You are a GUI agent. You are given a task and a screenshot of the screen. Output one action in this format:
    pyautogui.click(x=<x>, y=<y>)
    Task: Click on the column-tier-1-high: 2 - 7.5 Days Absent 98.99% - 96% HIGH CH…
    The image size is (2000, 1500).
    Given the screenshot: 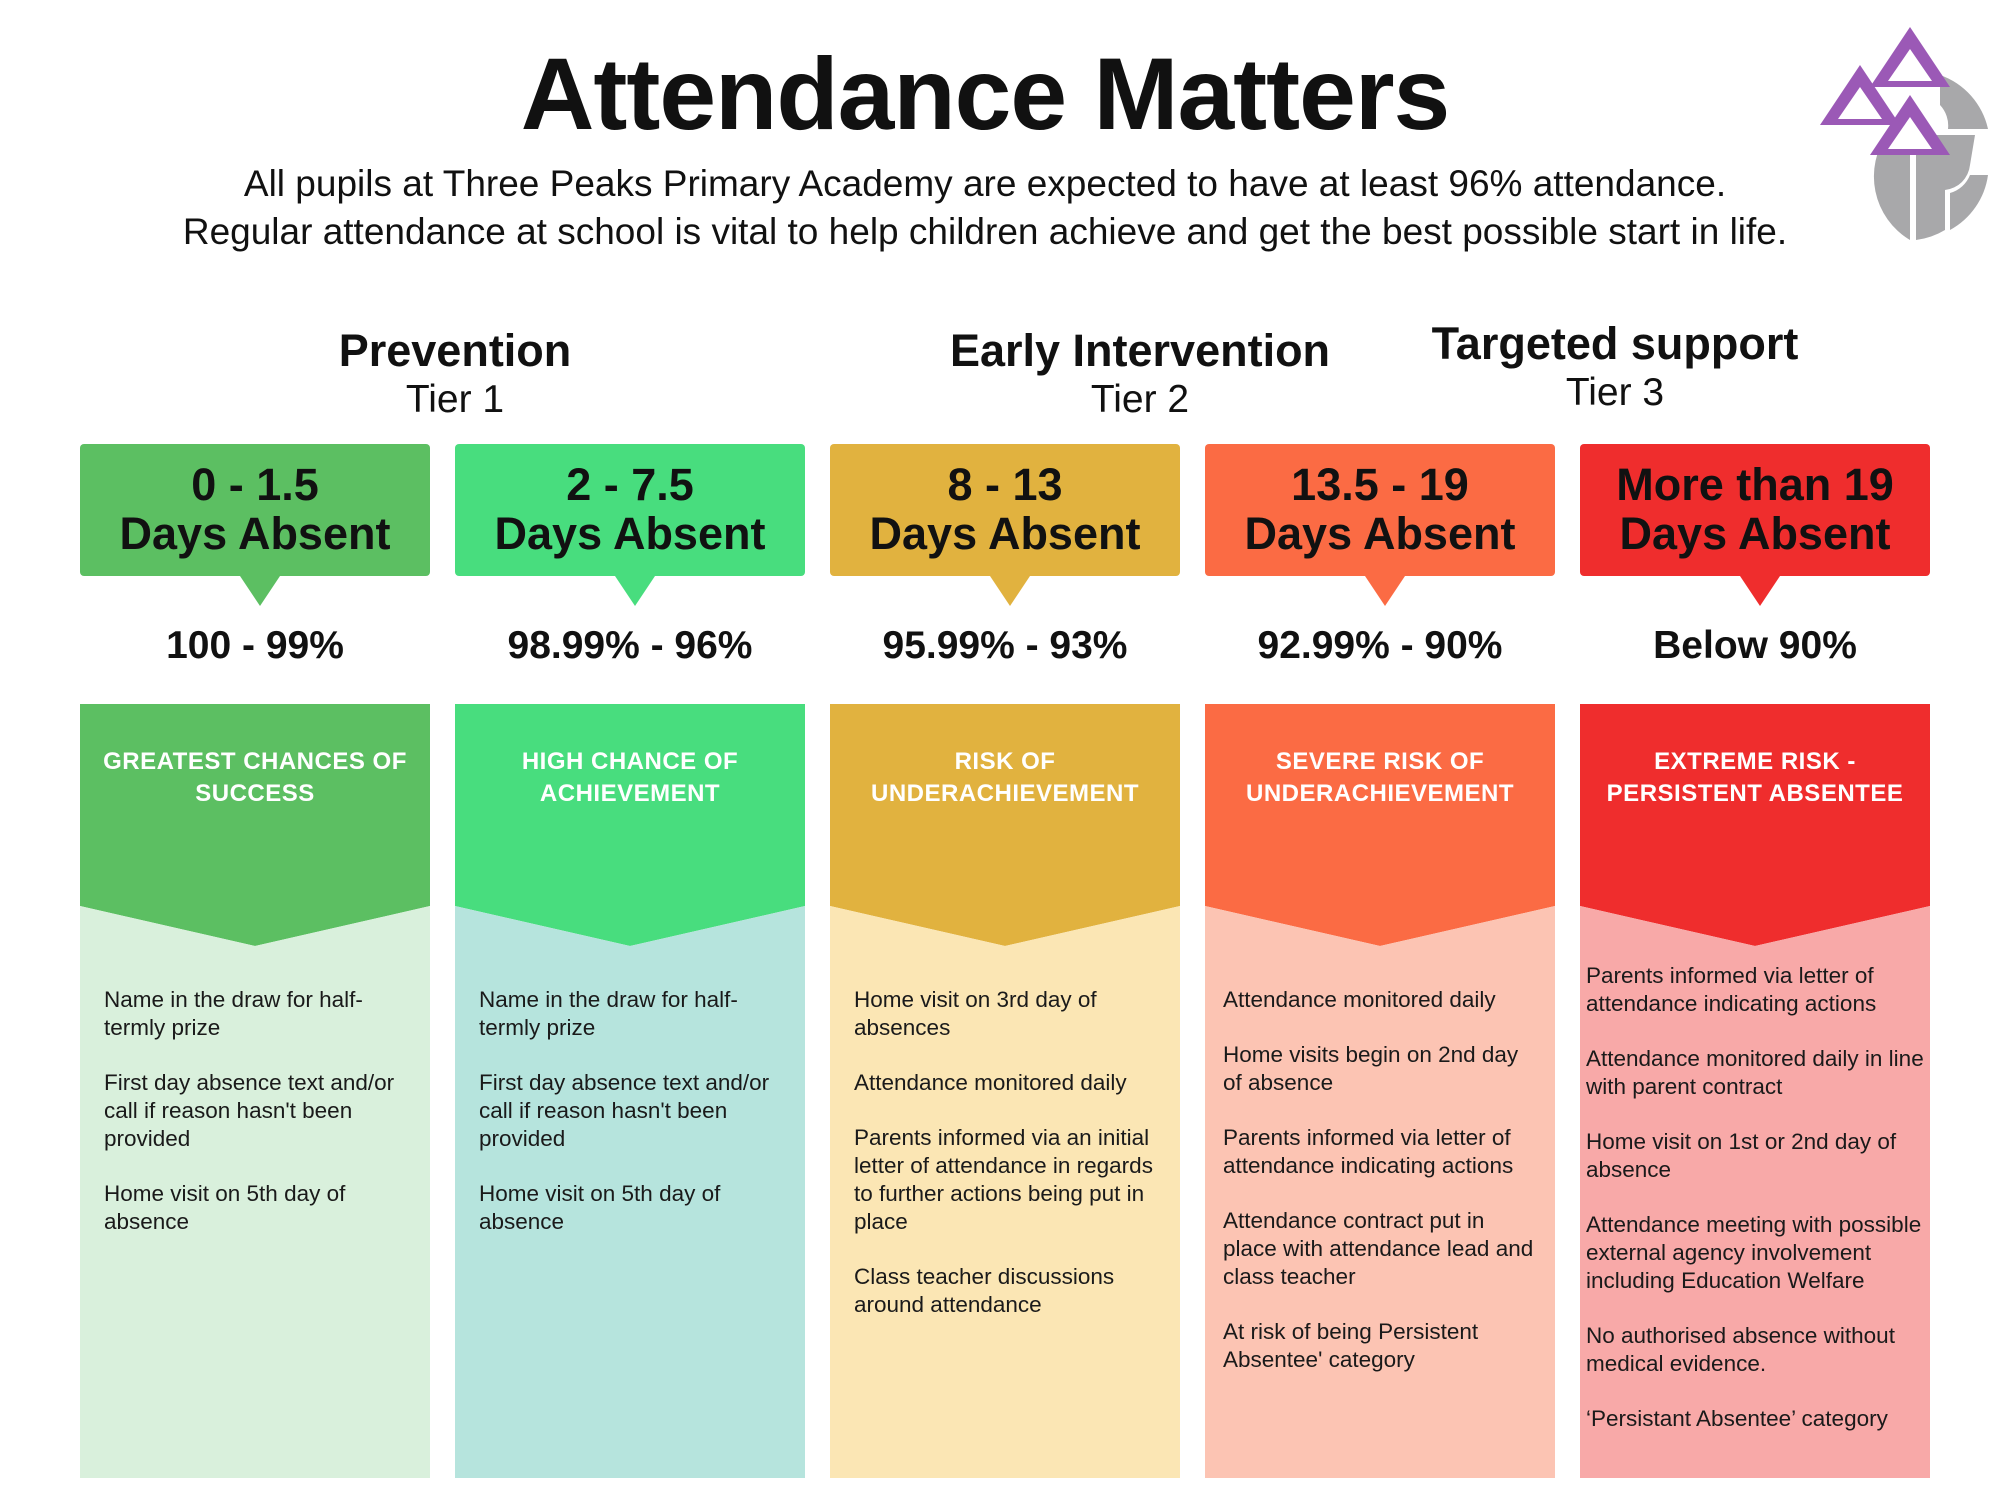 What is the action you would take?
    pyautogui.click(x=630, y=961)
    